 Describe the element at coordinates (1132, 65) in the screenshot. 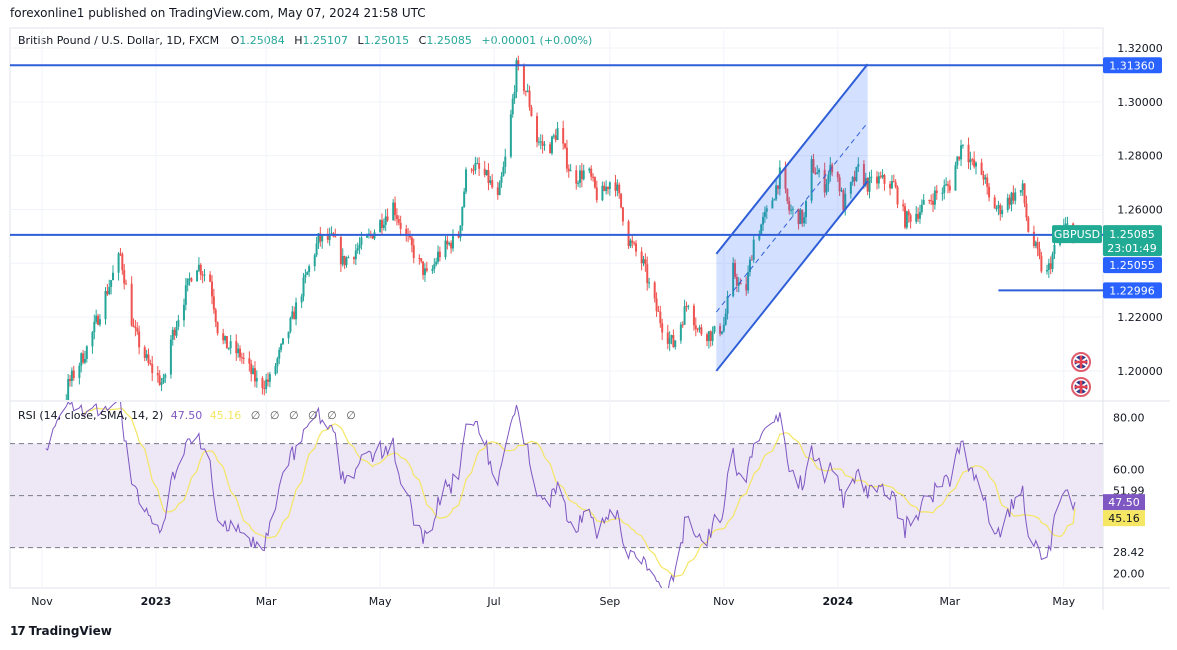

I see `price-line-badge` at that location.